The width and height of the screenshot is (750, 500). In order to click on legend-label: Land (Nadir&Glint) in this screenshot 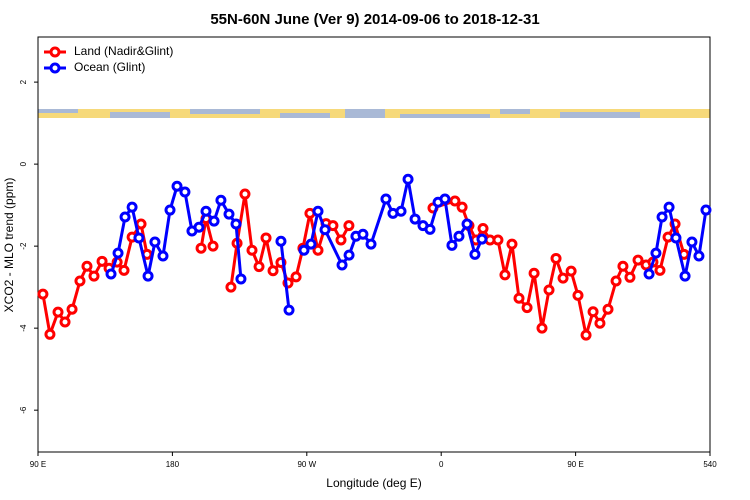, I will do `click(123, 51)`.